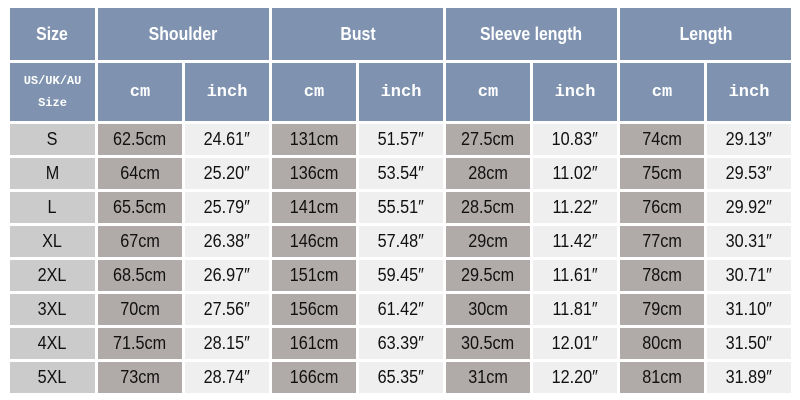  Describe the element at coordinates (227, 377) in the screenshot. I see `cell-text: 28.74″` at that location.